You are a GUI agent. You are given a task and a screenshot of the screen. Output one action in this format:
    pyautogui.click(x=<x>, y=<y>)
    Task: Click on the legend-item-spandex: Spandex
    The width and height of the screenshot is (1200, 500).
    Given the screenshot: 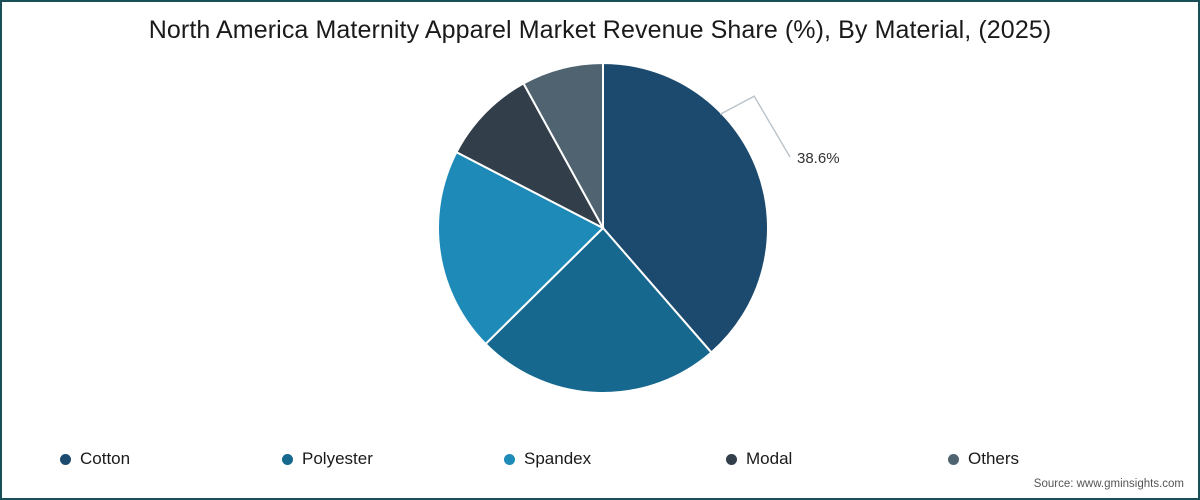 What is the action you would take?
    pyautogui.click(x=615, y=459)
    